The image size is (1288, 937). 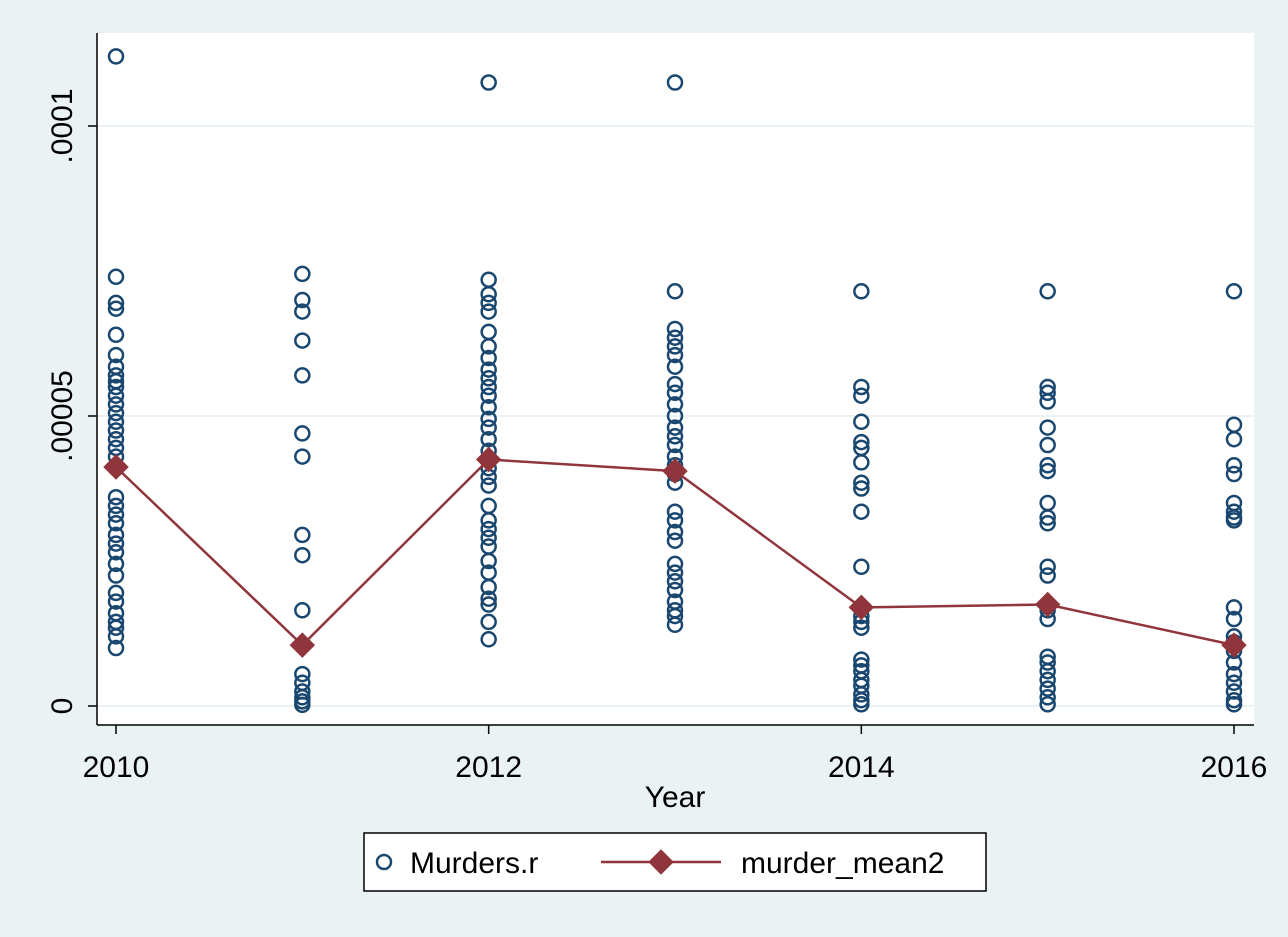 What do you see at coordinates (1234, 767) in the screenshot?
I see `x-tick-label-3: 2016` at bounding box center [1234, 767].